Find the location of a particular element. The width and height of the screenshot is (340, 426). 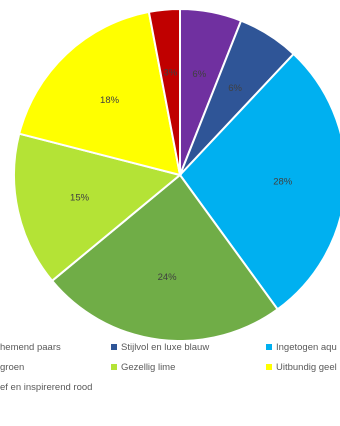

legend-label-6: ef en inspirerend rood is located at coordinates (46, 387).